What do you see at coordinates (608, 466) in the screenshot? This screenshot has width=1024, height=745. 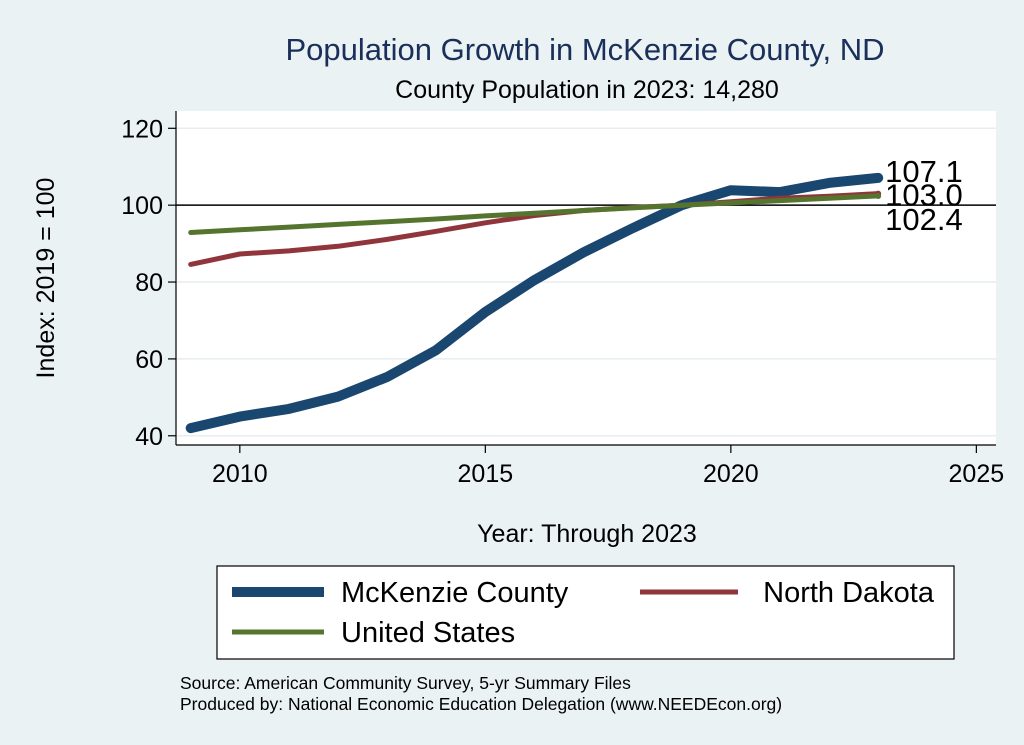 I see `x-axis-ticks: 2010 2015 2020 2025` at bounding box center [608, 466].